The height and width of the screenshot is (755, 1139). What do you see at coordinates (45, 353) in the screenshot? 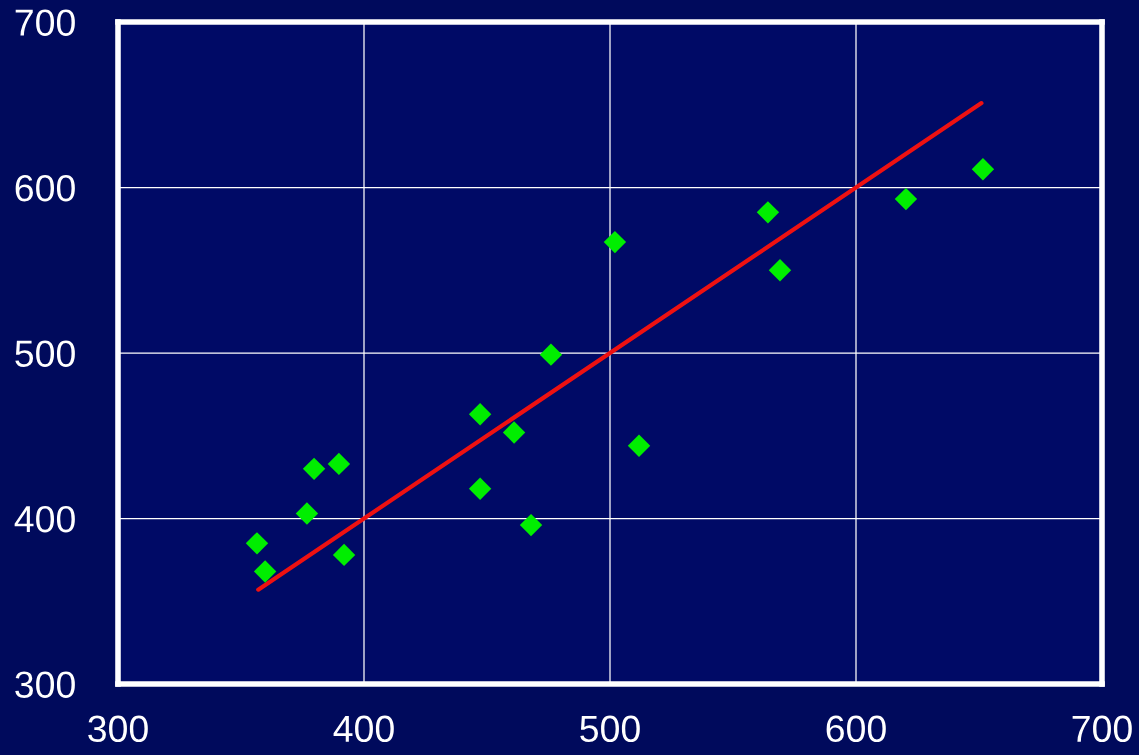
I see `y-tick-label: 500` at bounding box center [45, 353].